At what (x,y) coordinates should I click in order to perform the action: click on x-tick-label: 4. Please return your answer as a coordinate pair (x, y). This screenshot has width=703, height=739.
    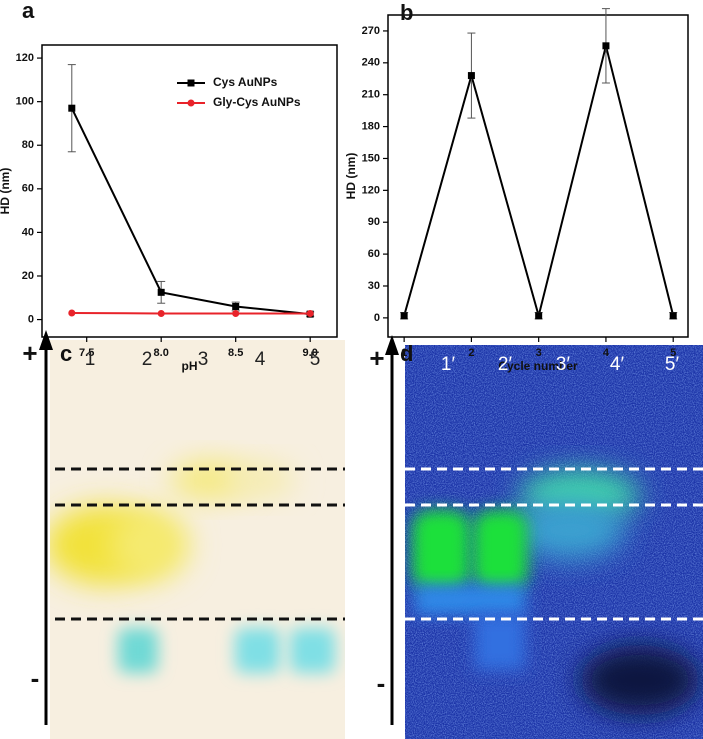
    Looking at the image, I should click on (606, 353).